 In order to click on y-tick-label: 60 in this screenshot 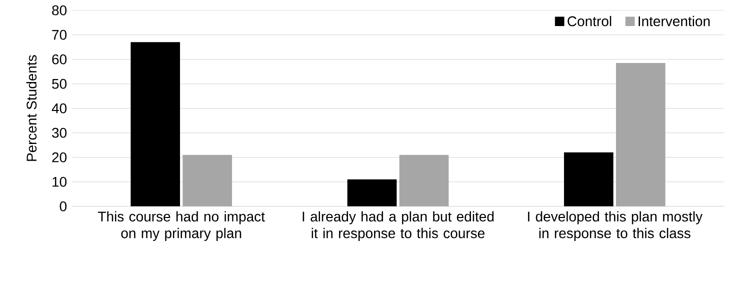, I will do `click(59, 59)`.